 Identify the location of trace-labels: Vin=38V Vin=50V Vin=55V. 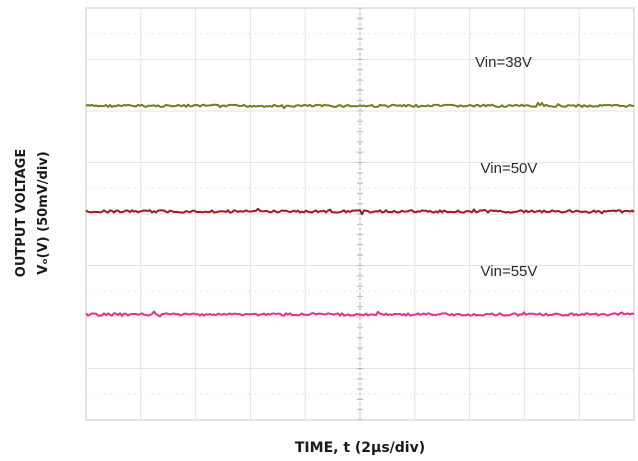
(506, 167).